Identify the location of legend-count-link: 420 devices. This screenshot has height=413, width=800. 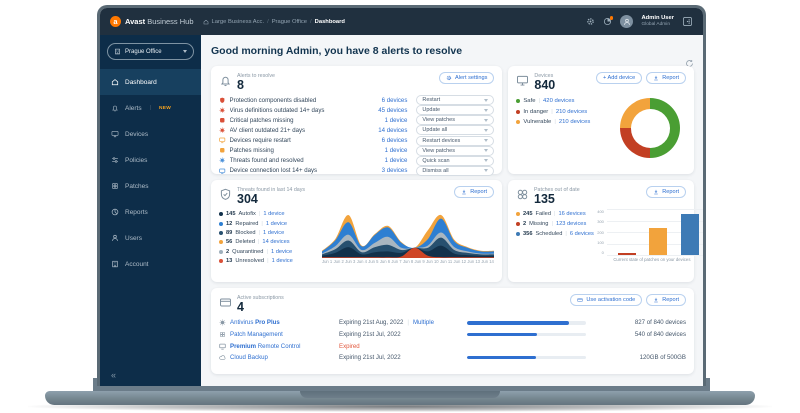
(559, 101).